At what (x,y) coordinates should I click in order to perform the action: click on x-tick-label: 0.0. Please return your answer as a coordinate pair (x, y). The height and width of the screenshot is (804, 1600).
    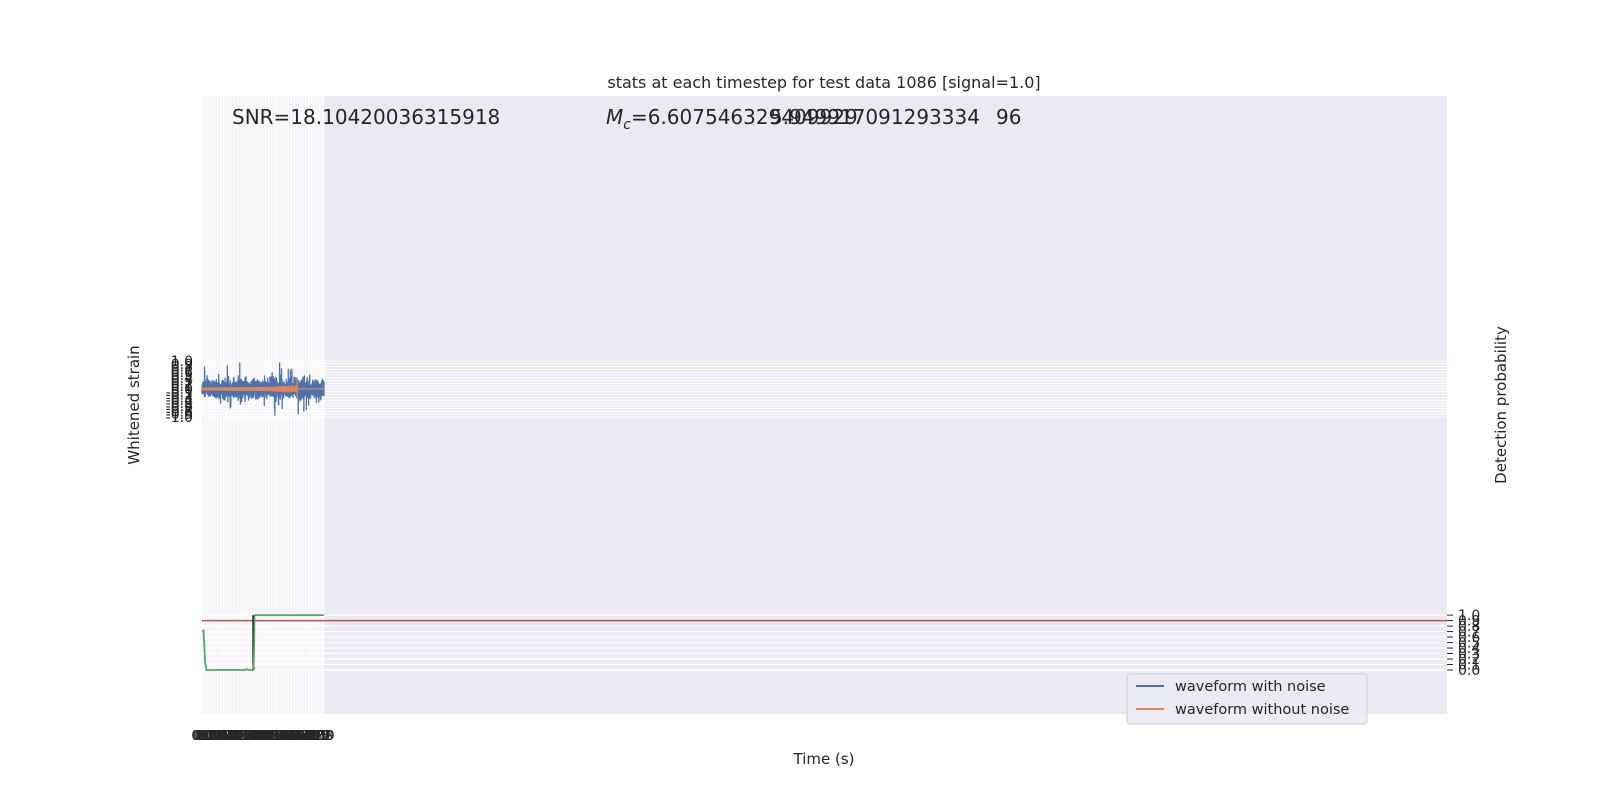
    Looking at the image, I should click on (201, 736).